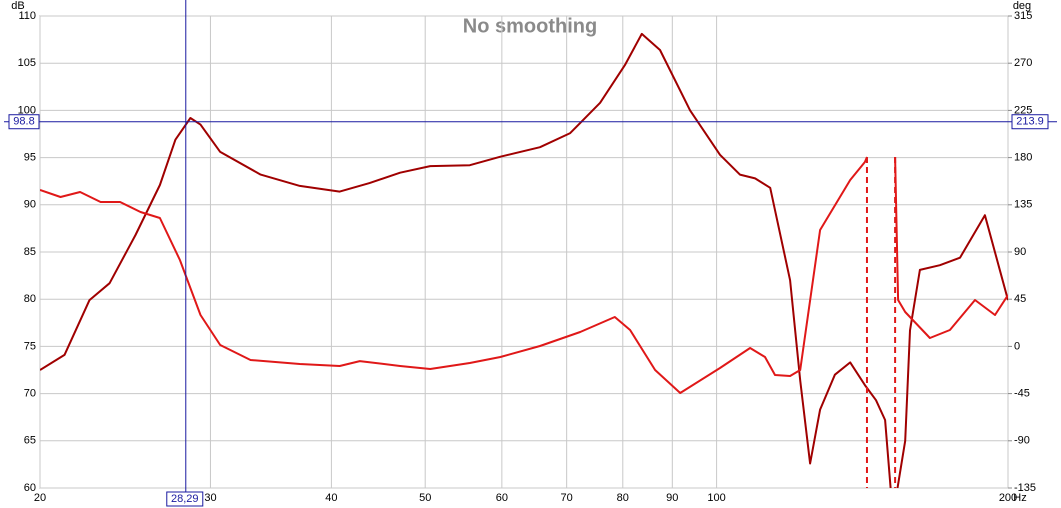  What do you see at coordinates (530, 26) in the screenshot?
I see `chart-title: No smoothing` at bounding box center [530, 26].